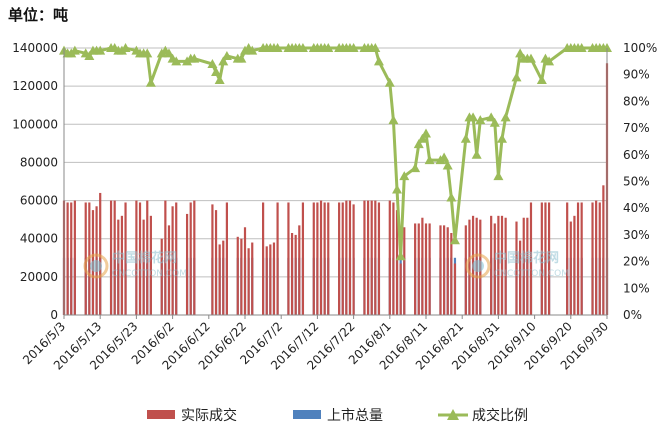  I want to click on right-tick-label: 100%, so click(640, 48).